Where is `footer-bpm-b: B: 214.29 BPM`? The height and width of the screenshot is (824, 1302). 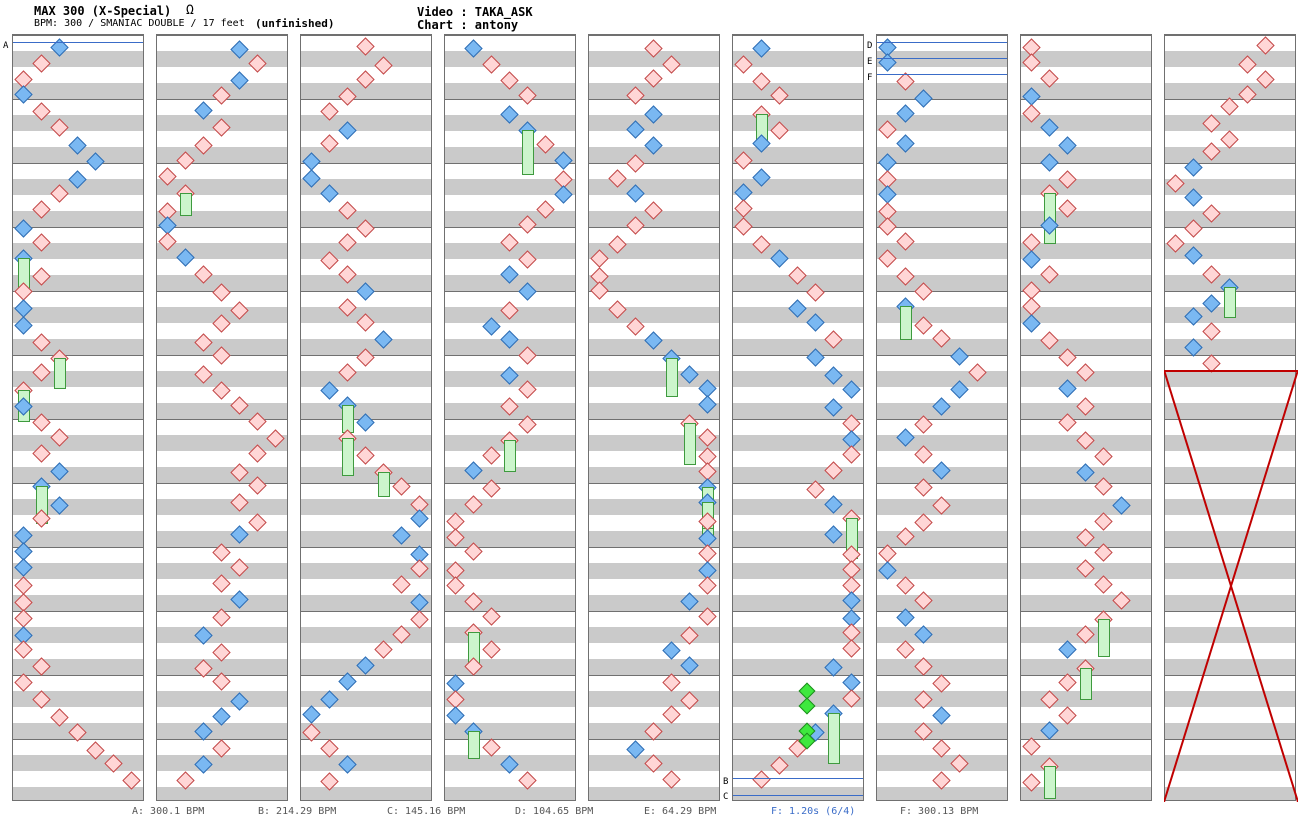
footer-bpm-b: B: 214.29 BPM is located at coordinates (297, 811).